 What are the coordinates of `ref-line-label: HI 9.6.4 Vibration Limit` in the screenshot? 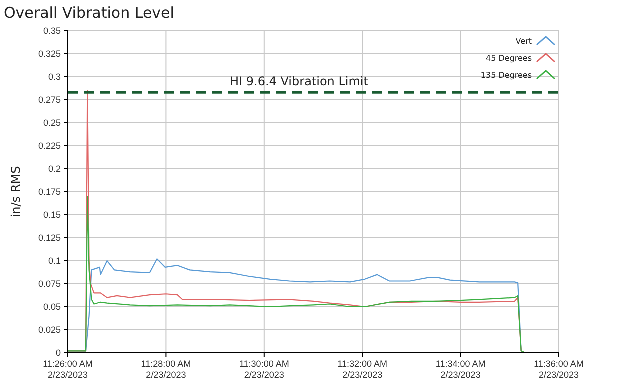 It's located at (299, 81).